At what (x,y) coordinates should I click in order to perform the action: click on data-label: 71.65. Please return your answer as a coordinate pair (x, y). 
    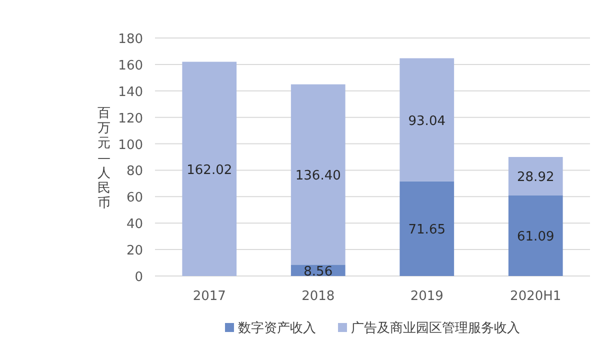
    Looking at the image, I should click on (427, 230).